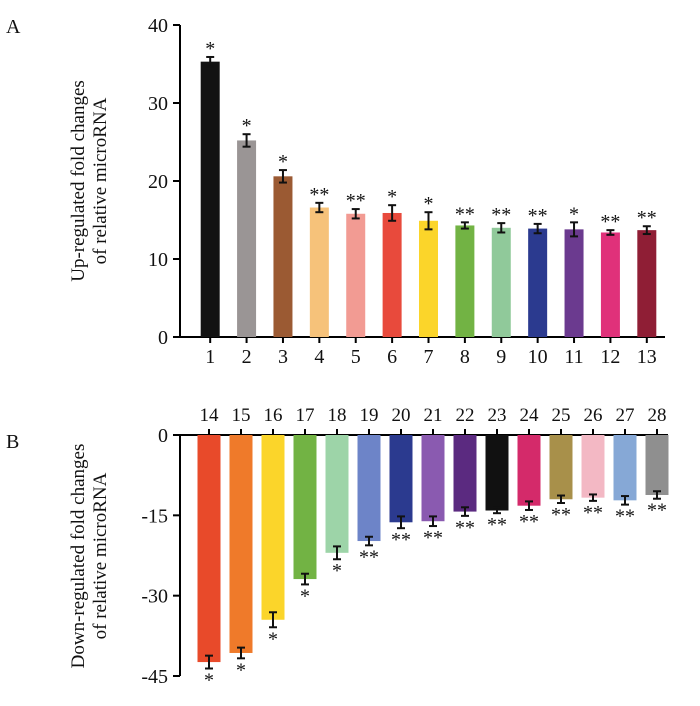  I want to click on x-tick-label-b: 19, so click(369, 415).